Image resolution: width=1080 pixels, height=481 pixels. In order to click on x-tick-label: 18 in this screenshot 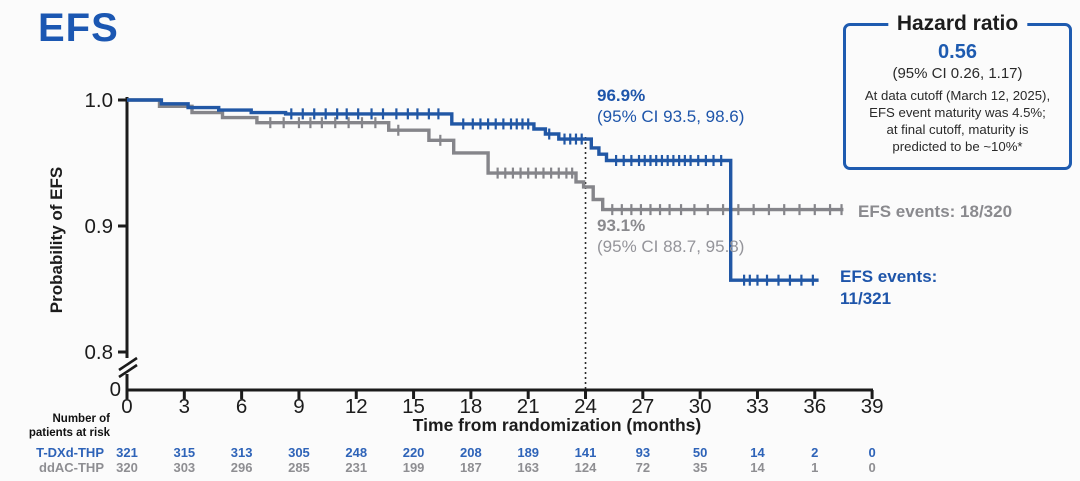, I will do `click(470, 406)`.